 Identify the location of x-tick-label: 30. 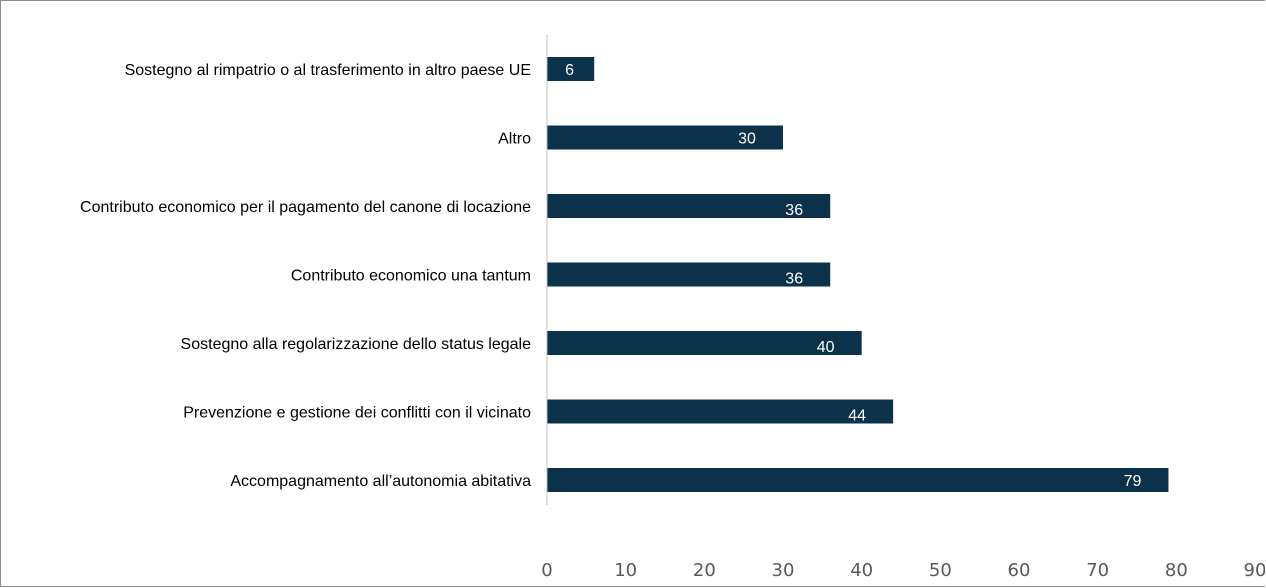
(783, 570).